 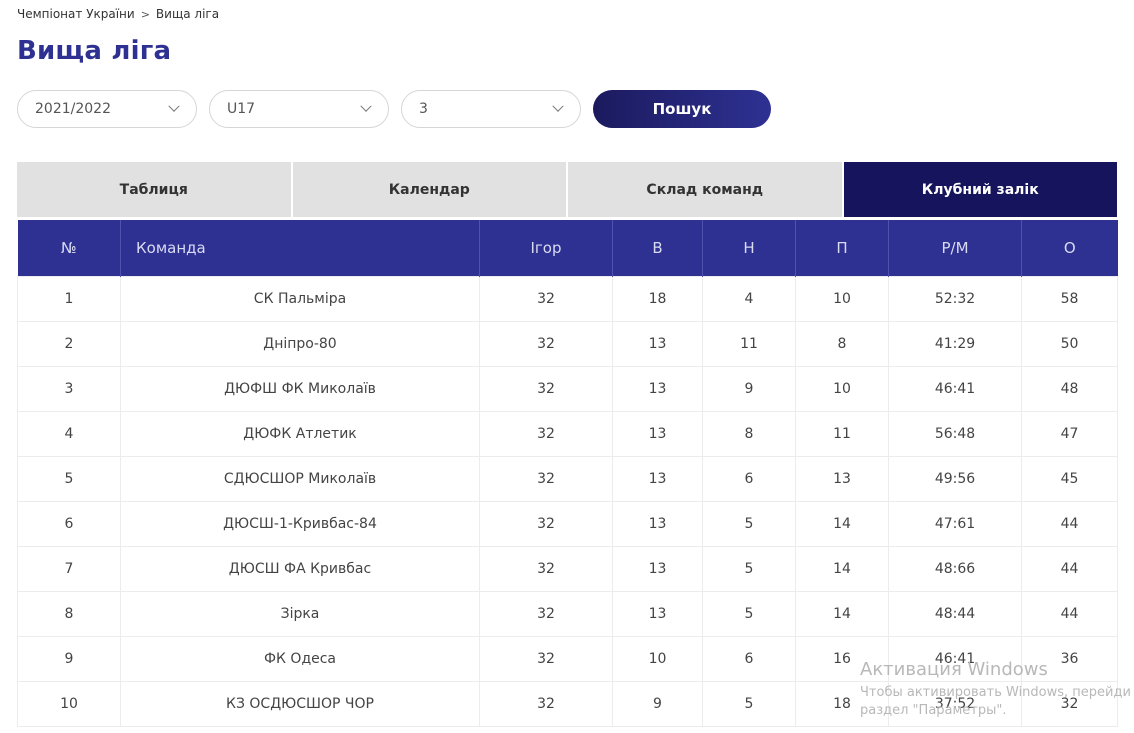 I want to click on cell-losses: 18, so click(x=842, y=703).